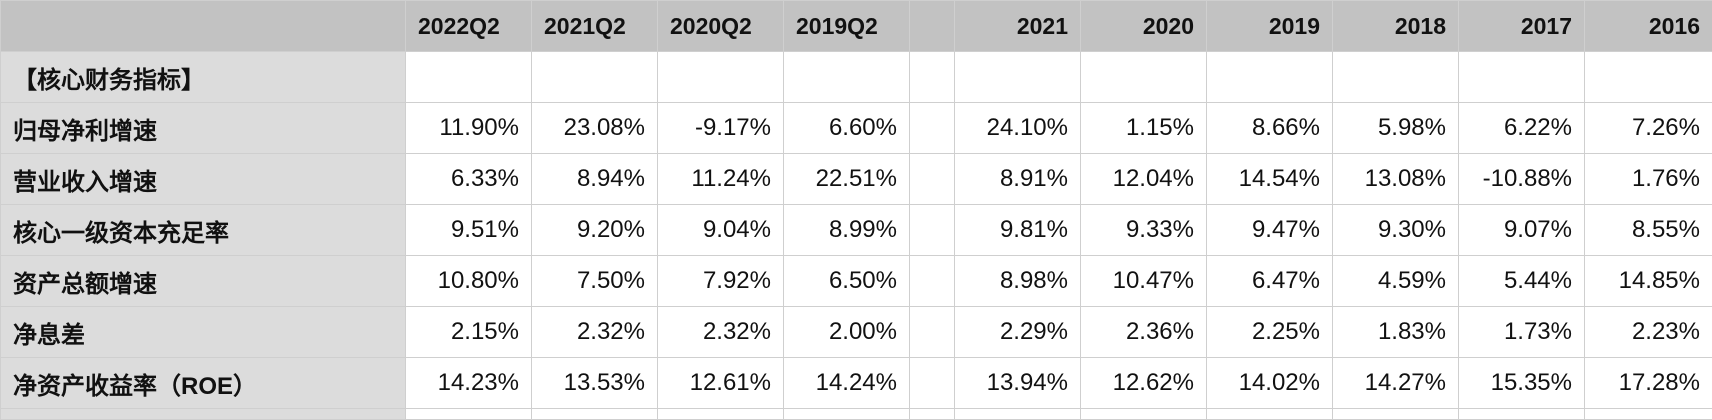 This screenshot has height=420, width=1712. I want to click on value-cell: 6.47%, so click(1270, 281).